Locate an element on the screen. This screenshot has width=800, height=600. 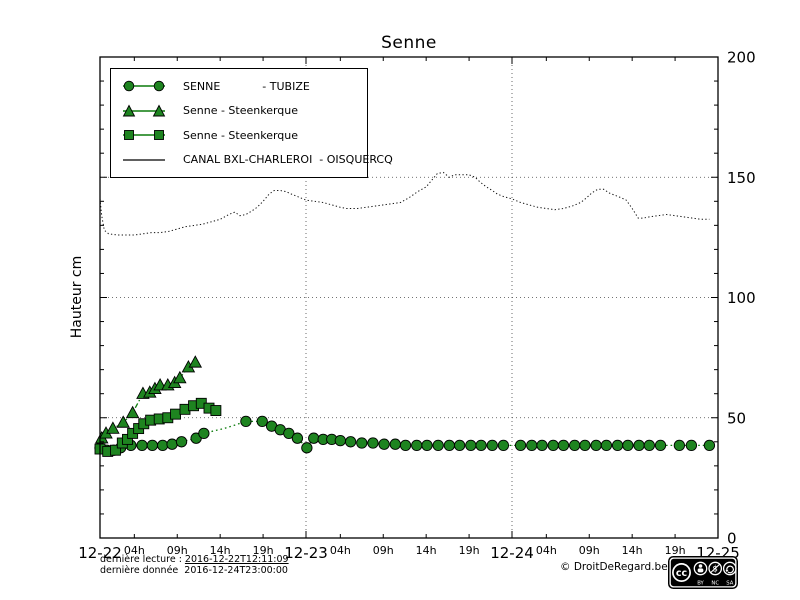
chart-title: Senne is located at coordinates (409, 43).